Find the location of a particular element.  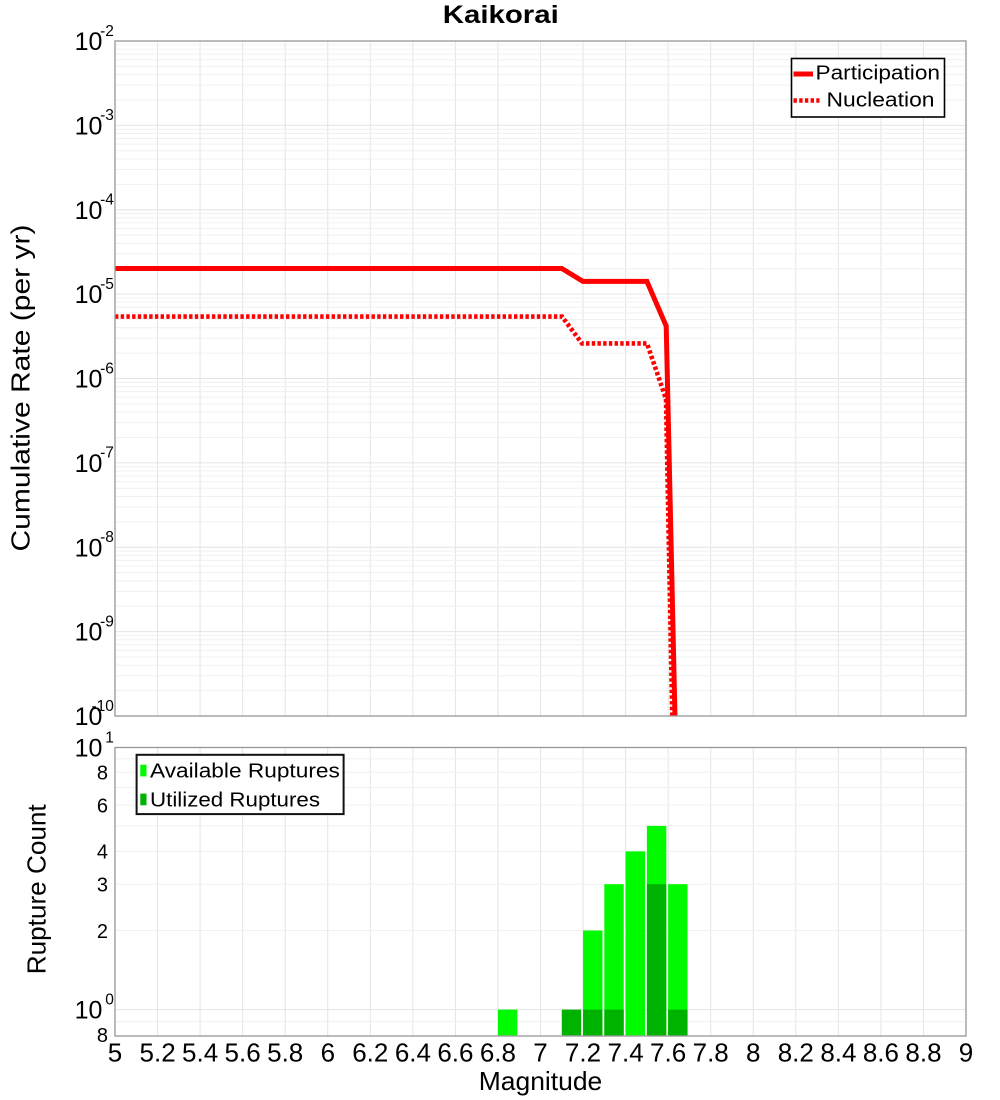

svg-text: 7.4 is located at coordinates (626, 1053).